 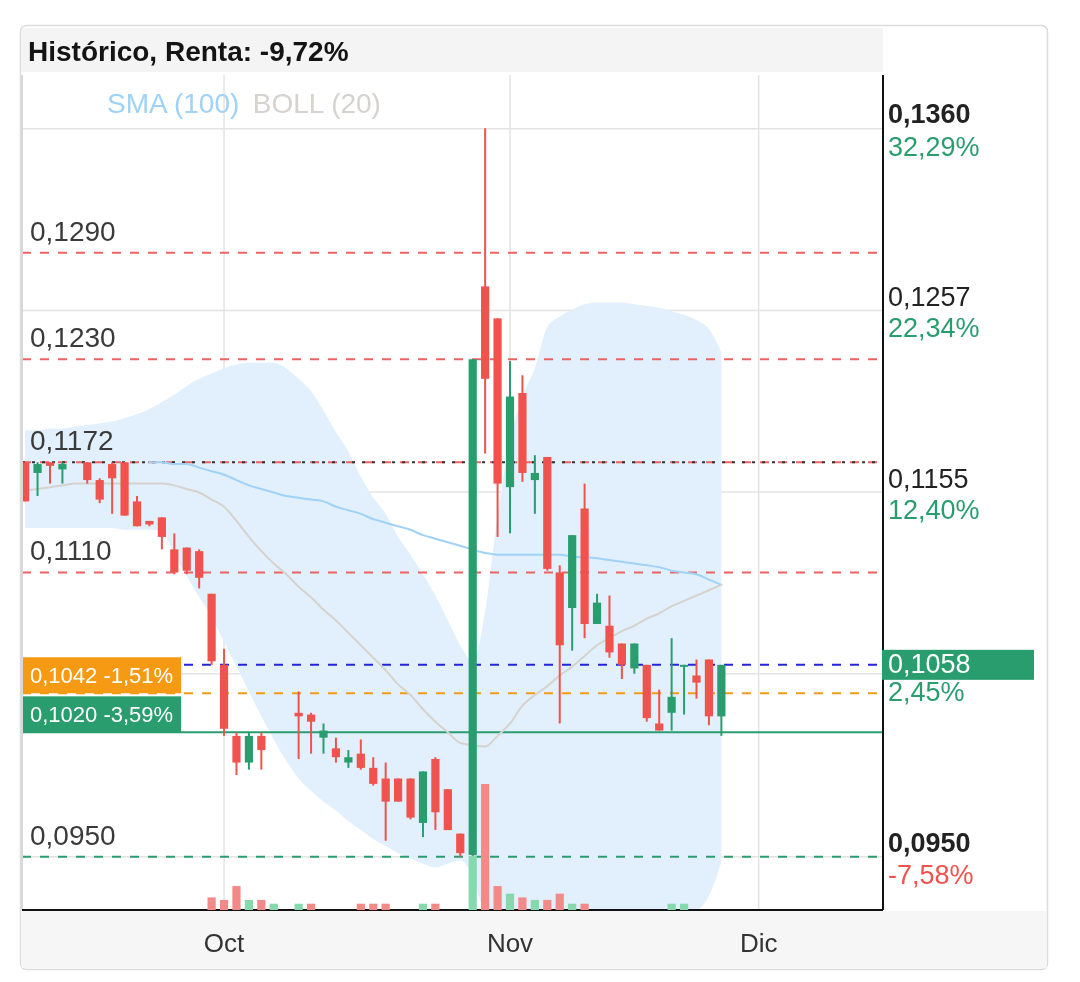 I want to click on y2-tick-label: 2,45%, so click(x=926, y=691).